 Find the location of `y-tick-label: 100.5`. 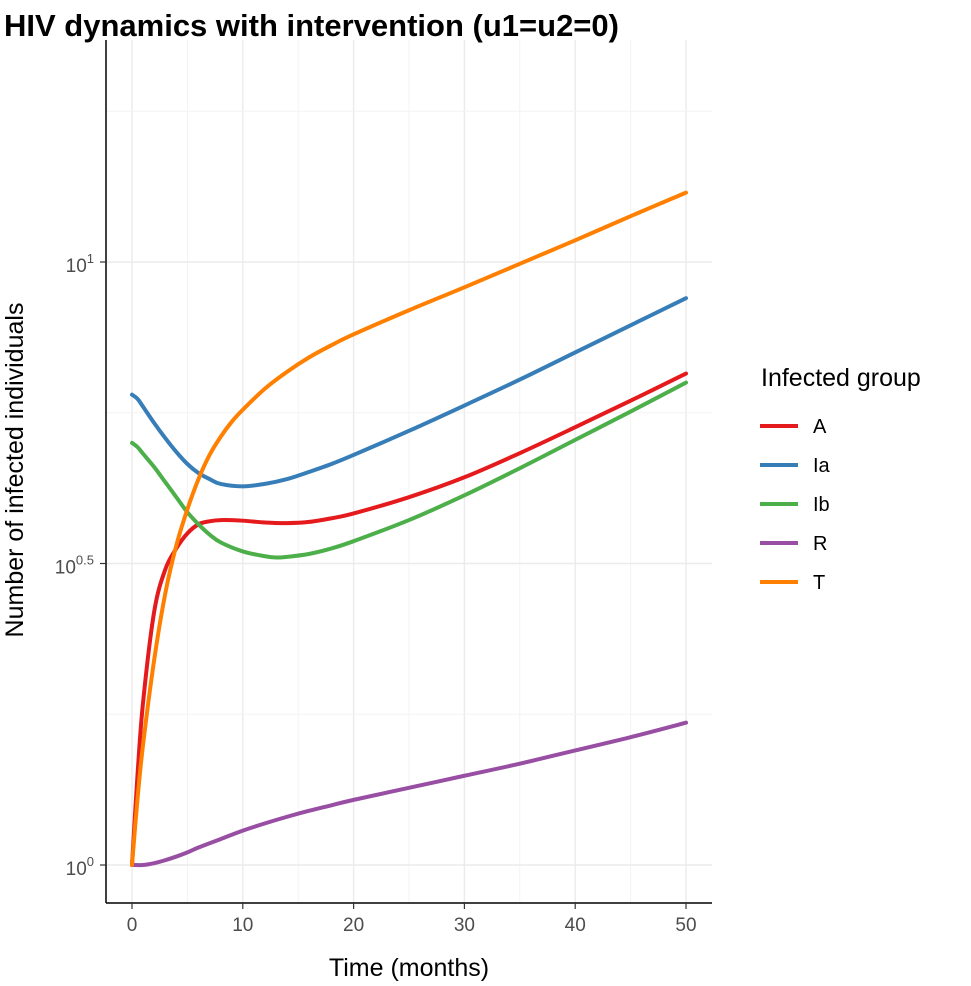

y-tick-label: 100.5 is located at coordinates (74, 566).